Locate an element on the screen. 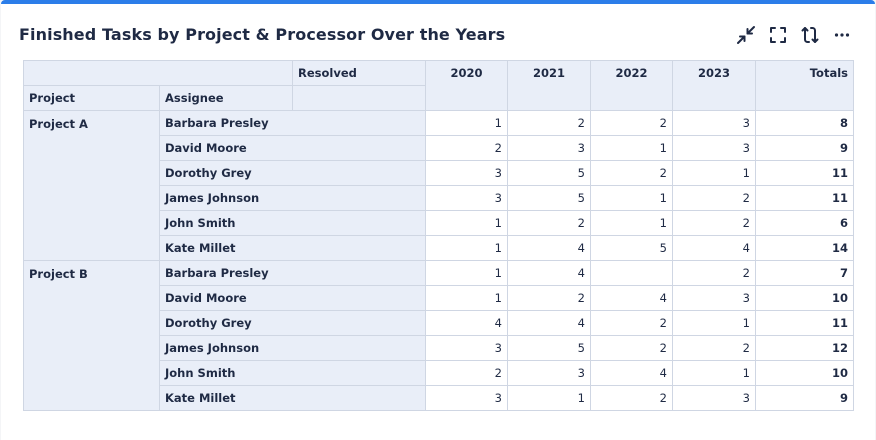 This screenshot has height=440, width=876. table-row: David Moore 1 2 4 3 10 is located at coordinates (439, 298).